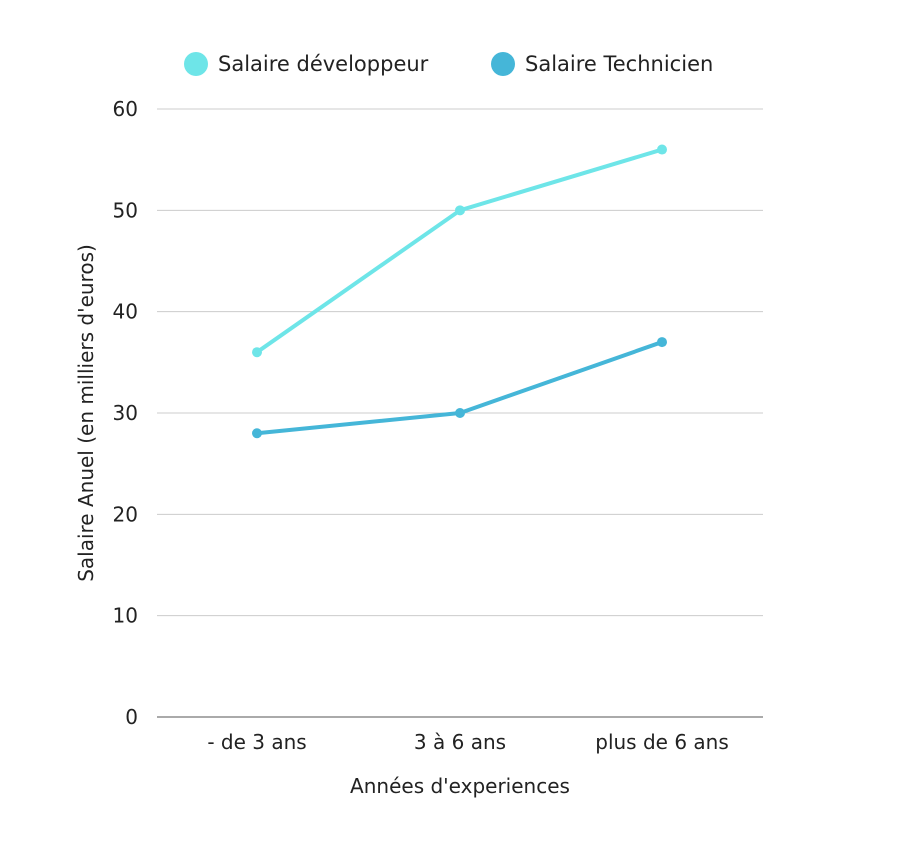  What do you see at coordinates (125, 616) in the screenshot?
I see `y-tick-label: 10` at bounding box center [125, 616].